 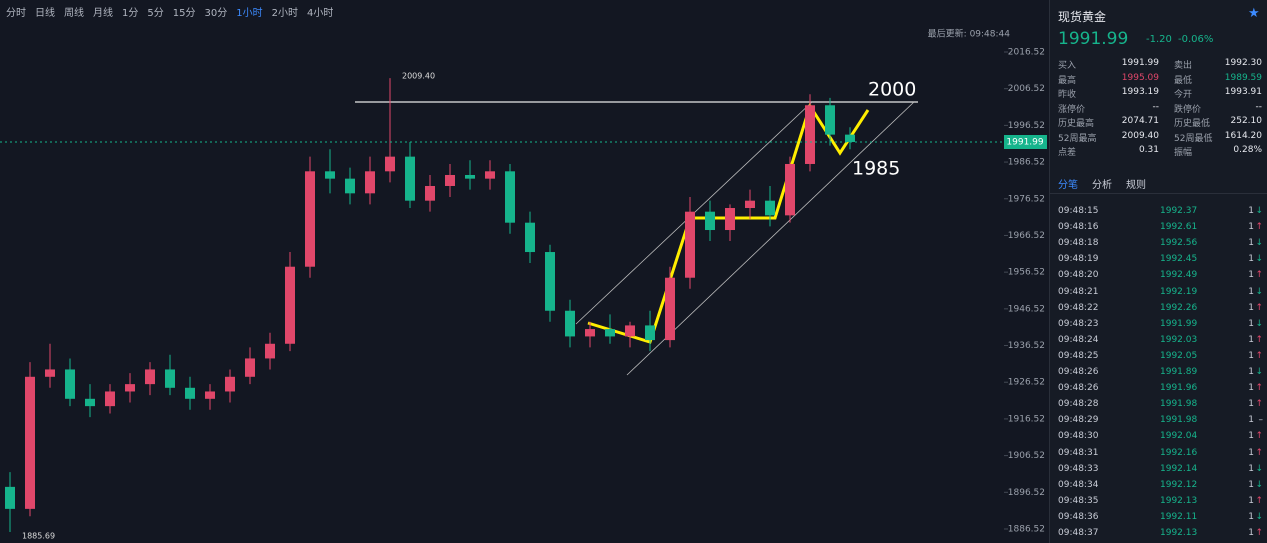 I want to click on last-price-tag: 1991.99, so click(x=1024, y=143).